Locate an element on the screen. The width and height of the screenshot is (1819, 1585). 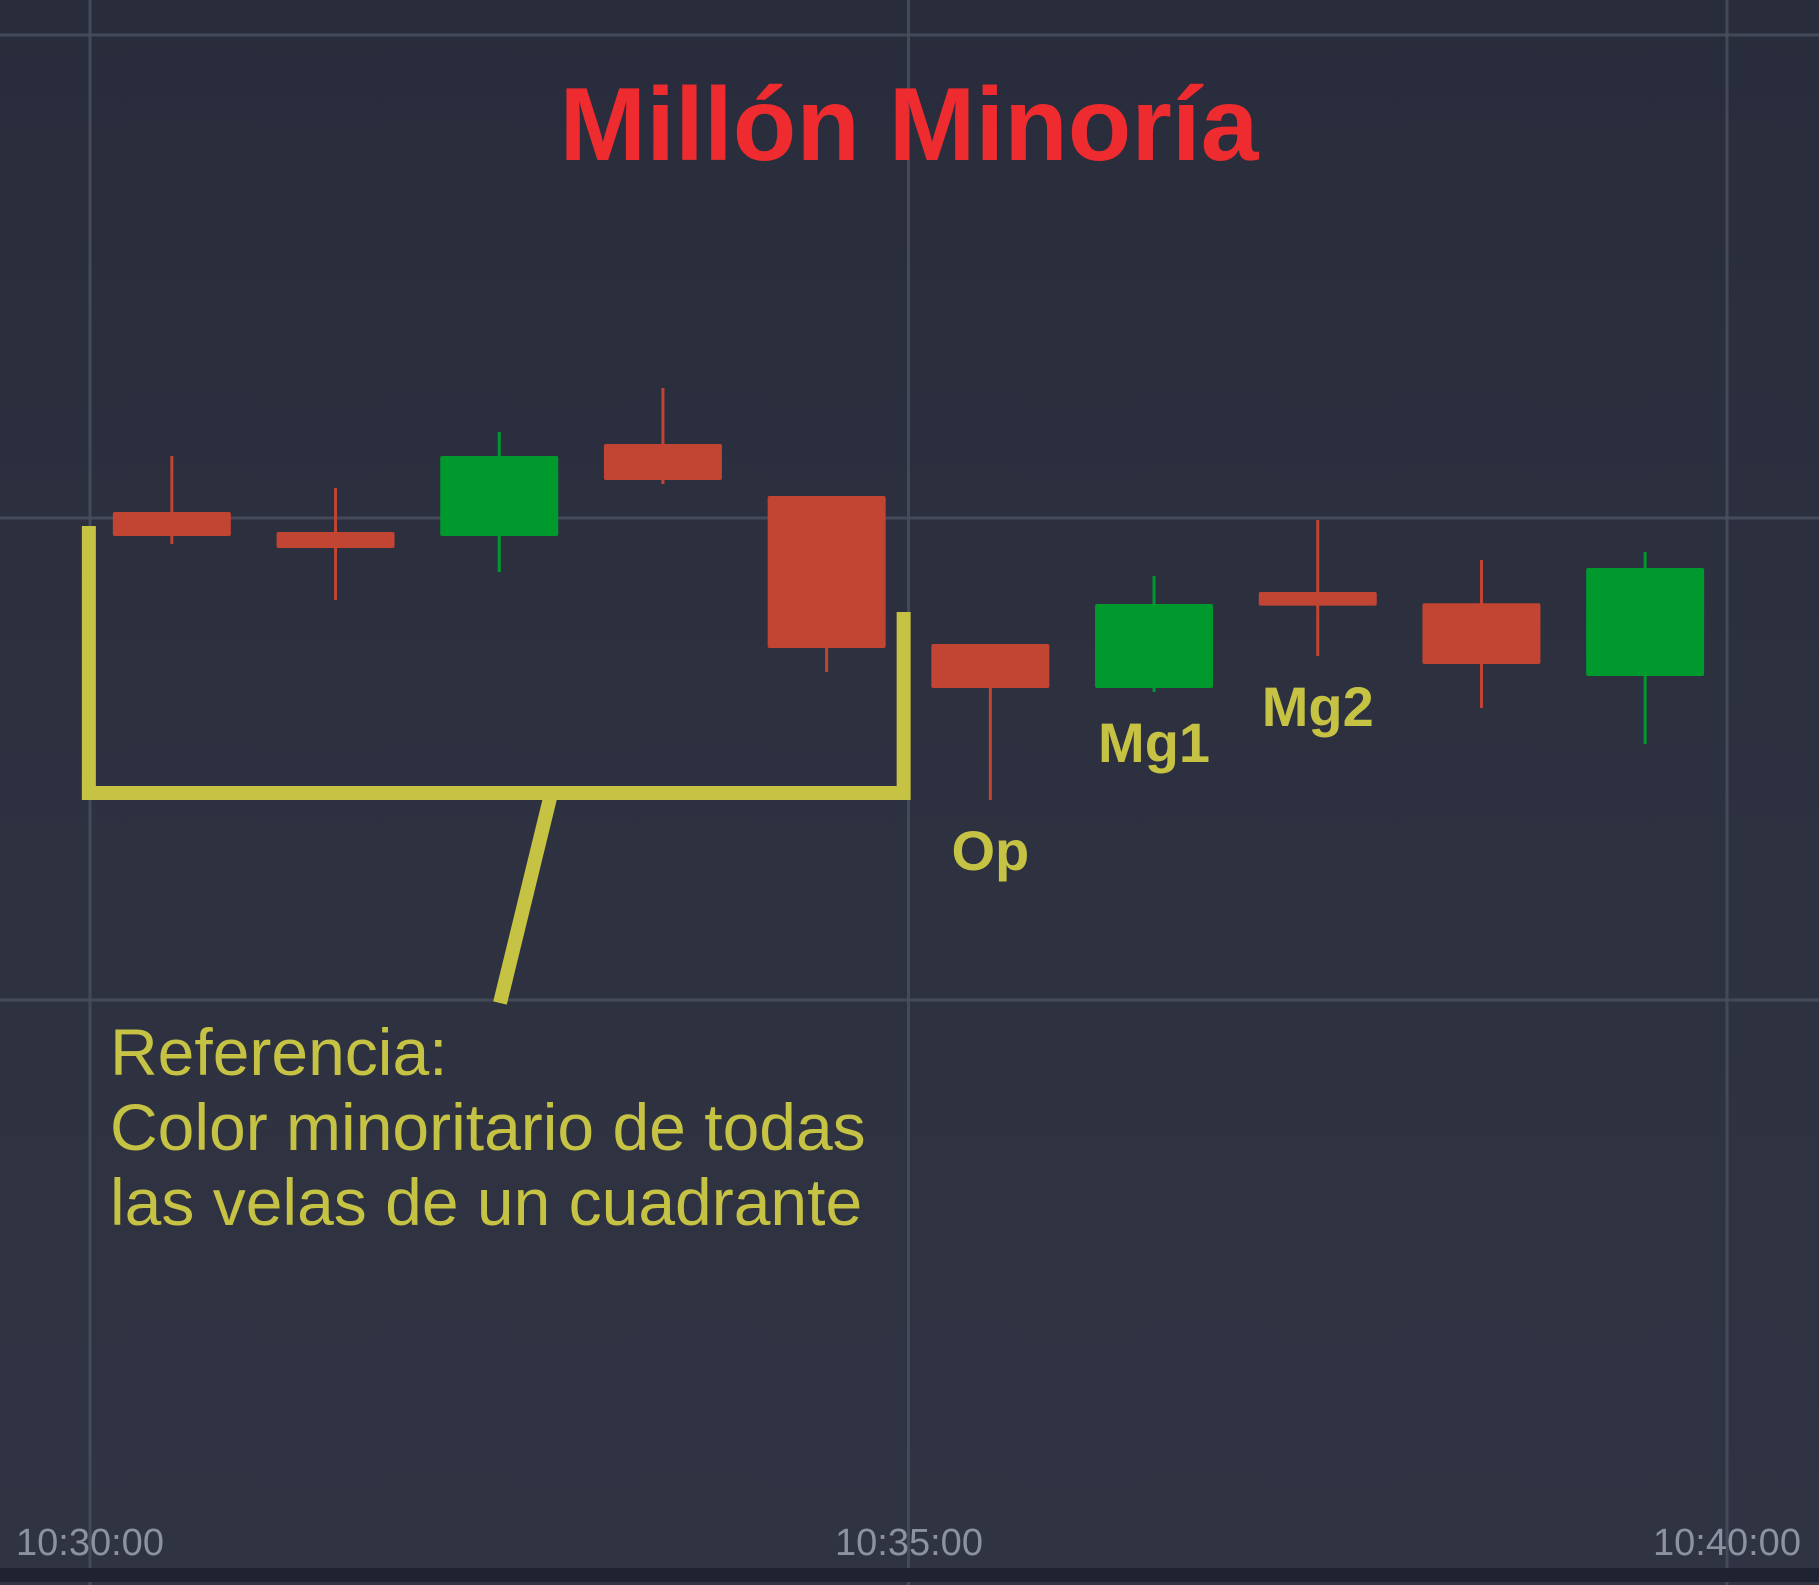
x-tick-label: 10:30:00 is located at coordinates (90, 1543).